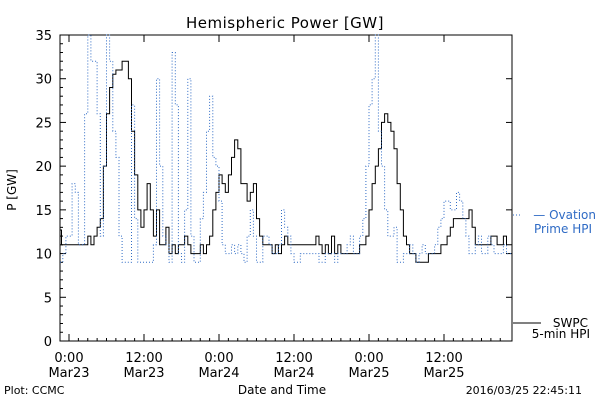 This screenshot has width=600, height=400. What do you see at coordinates (43, 167) in the screenshot?
I see `y-tick-label: 20` at bounding box center [43, 167].